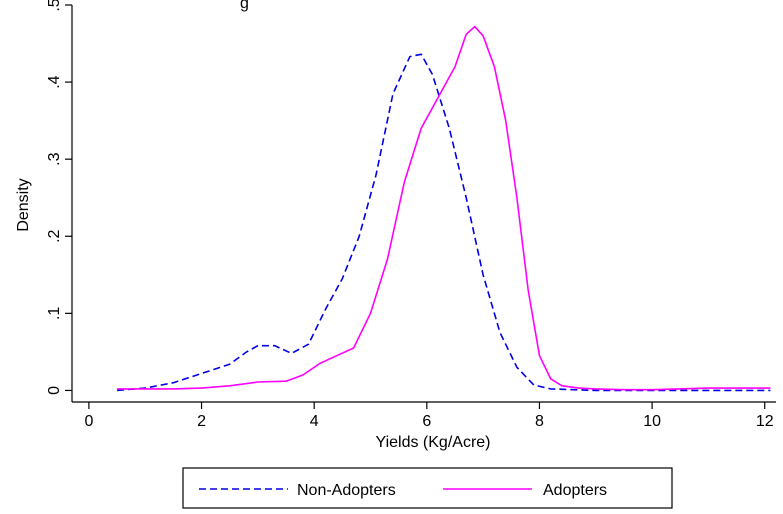 The image size is (783, 514). I want to click on y-tick-label: 0, so click(54, 390).